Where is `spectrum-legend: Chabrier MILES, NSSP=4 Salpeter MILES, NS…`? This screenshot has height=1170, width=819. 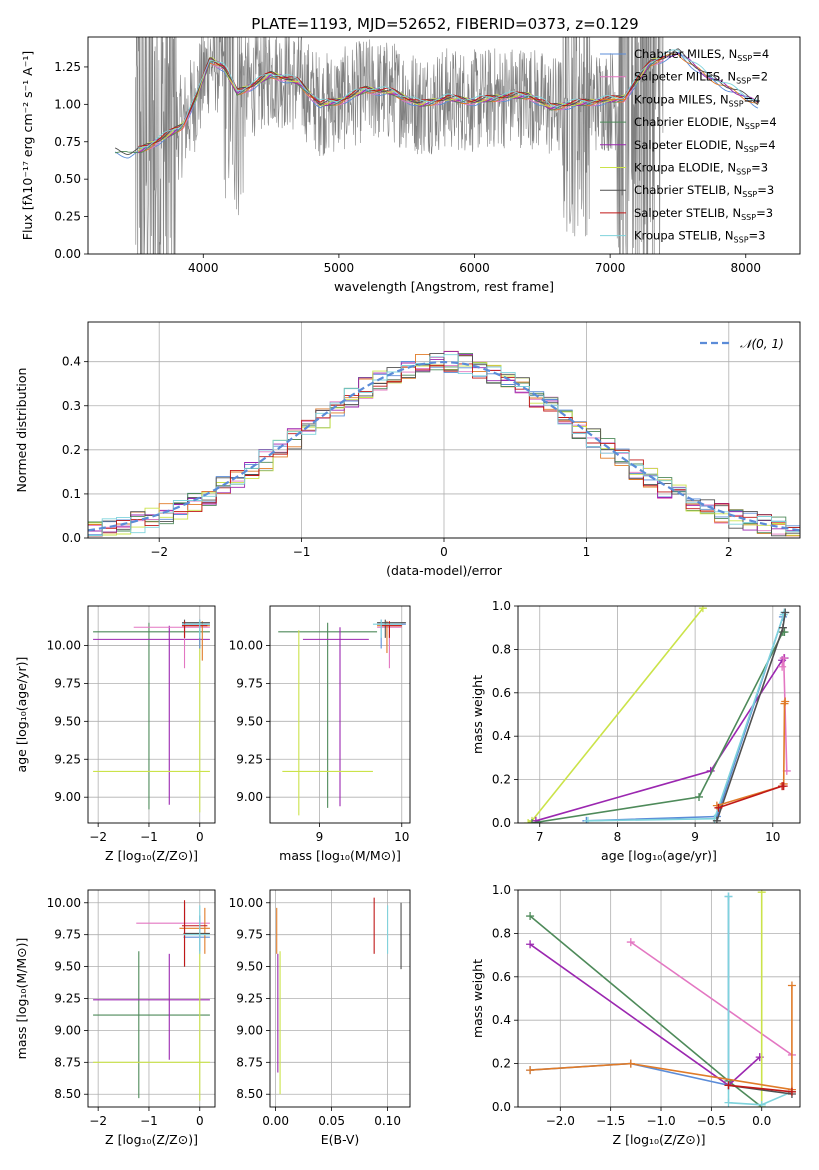
spectrum-legend: Chabrier MILES, NSSP=4 Salpeter MILES, NS… is located at coordinates (688, 146).